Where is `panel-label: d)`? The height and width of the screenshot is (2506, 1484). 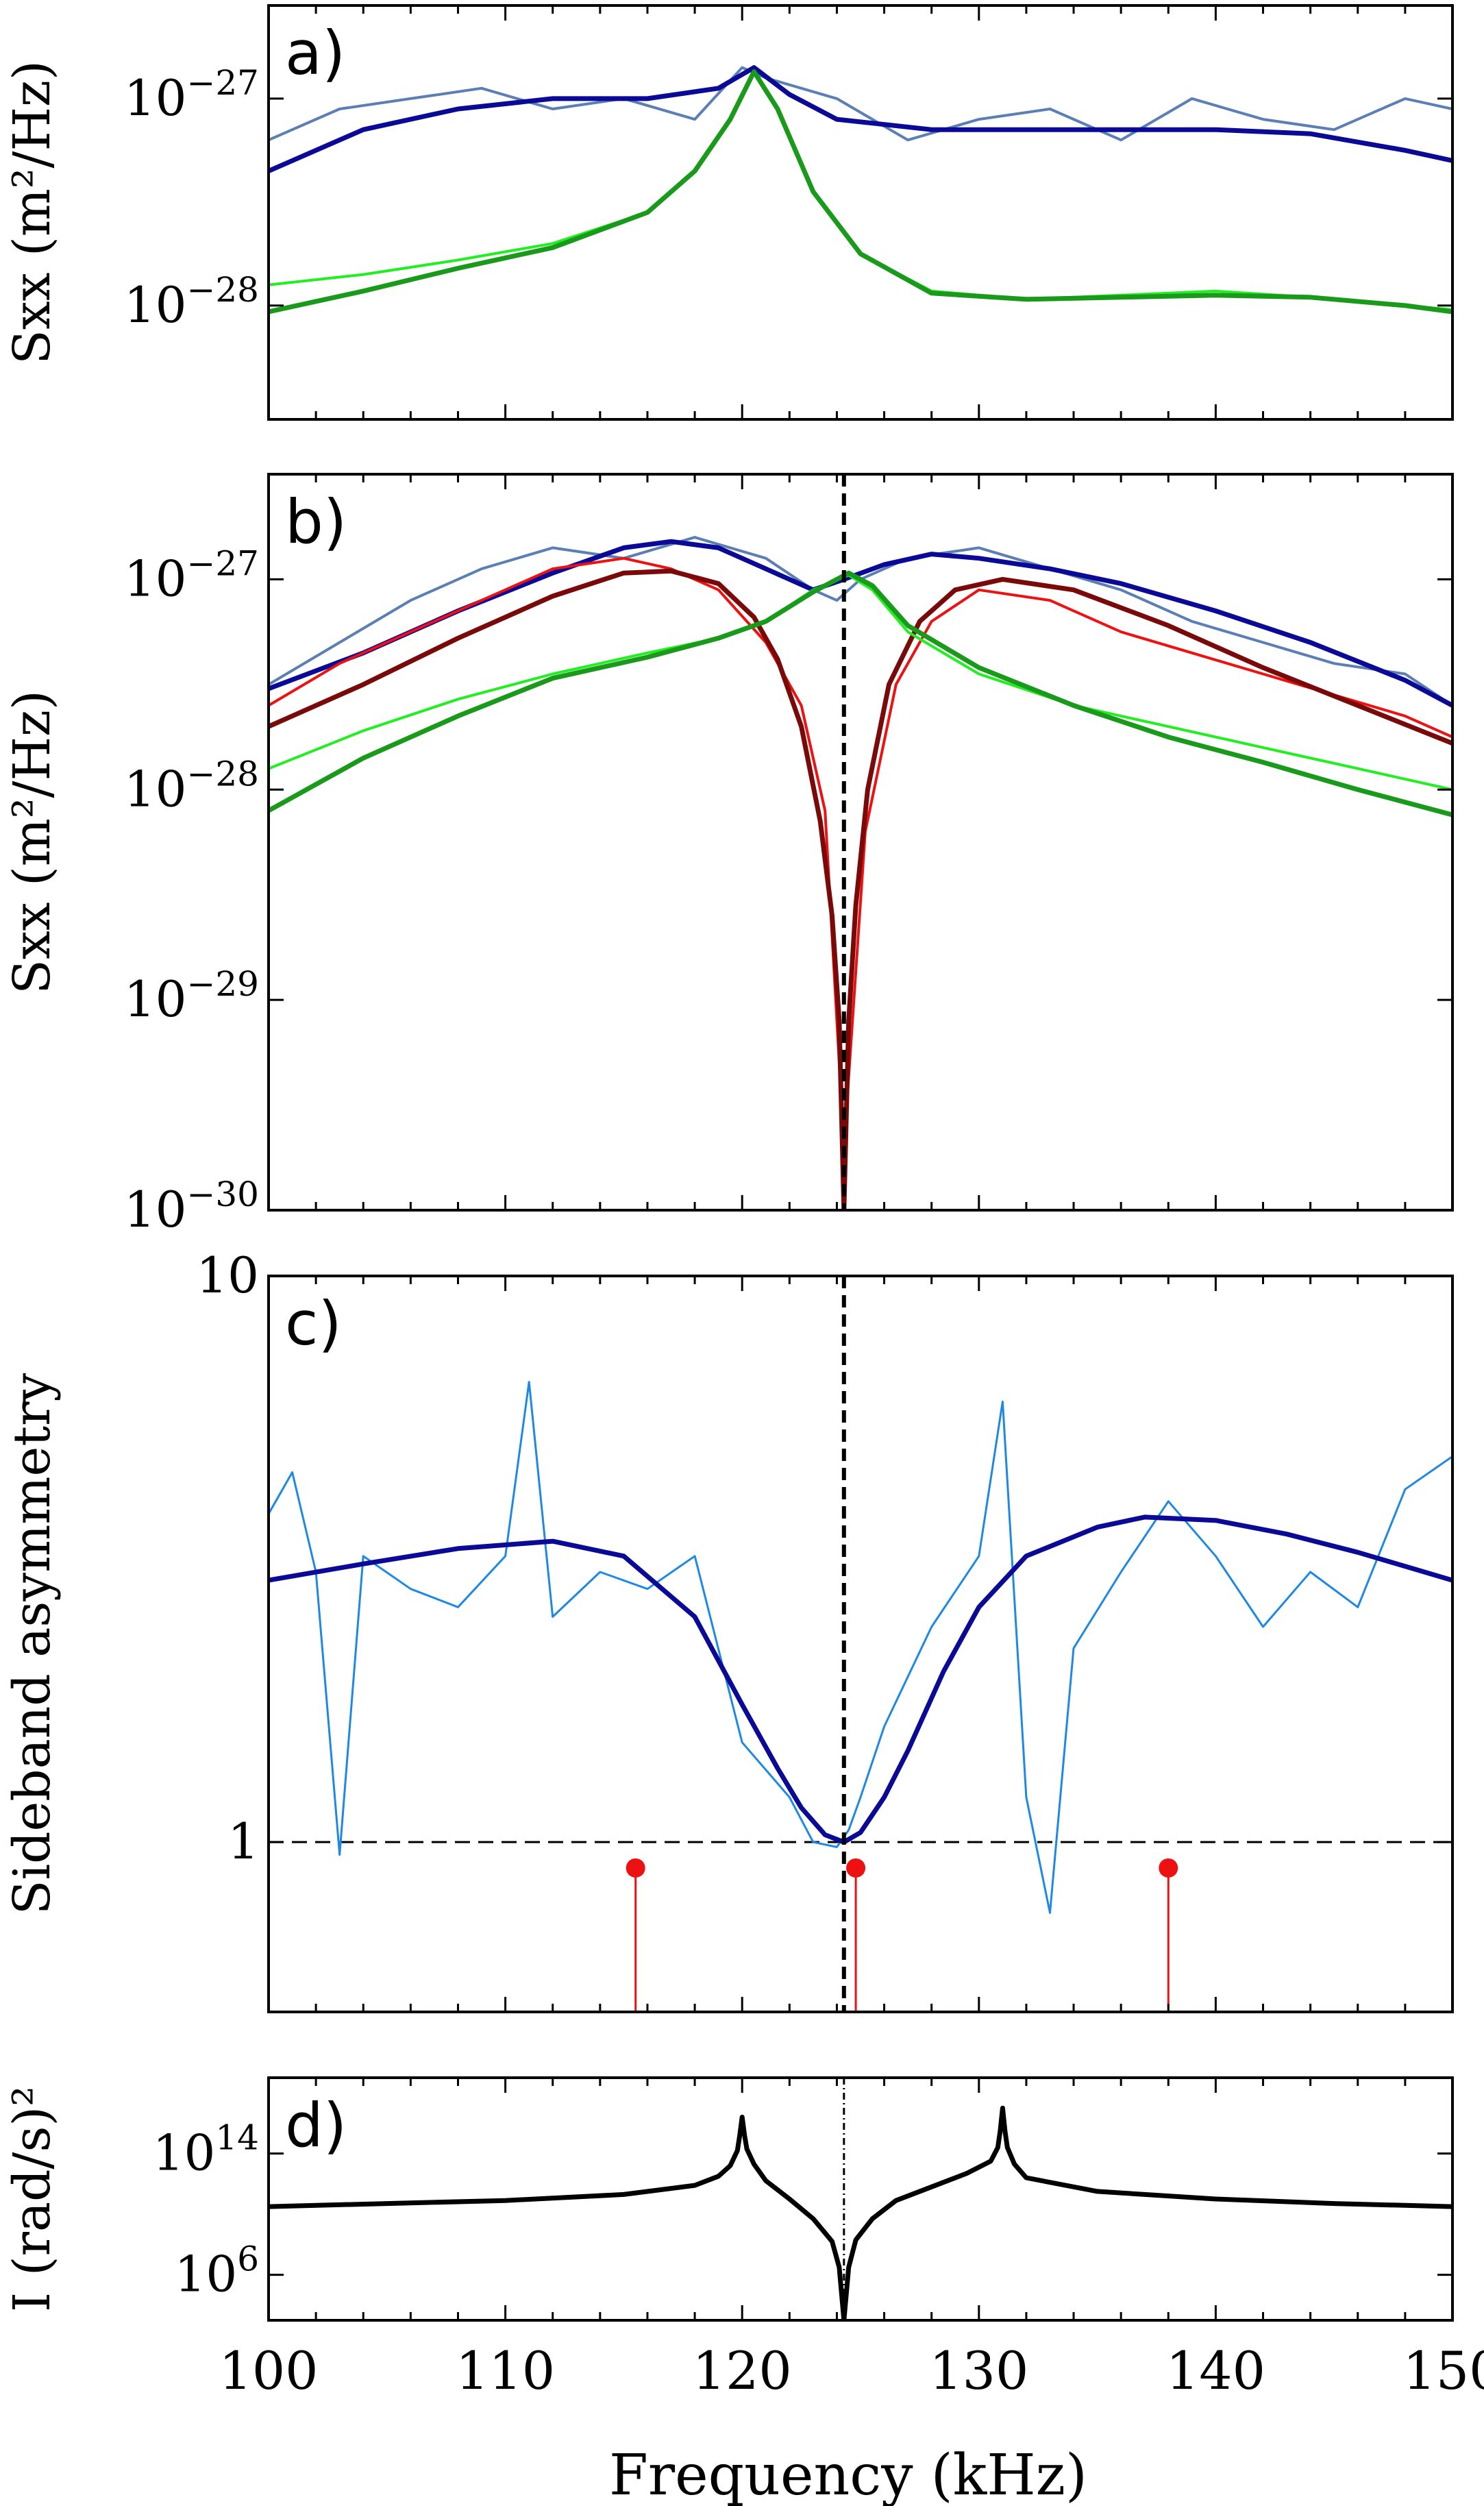
panel-label: d) is located at coordinates (316, 2125).